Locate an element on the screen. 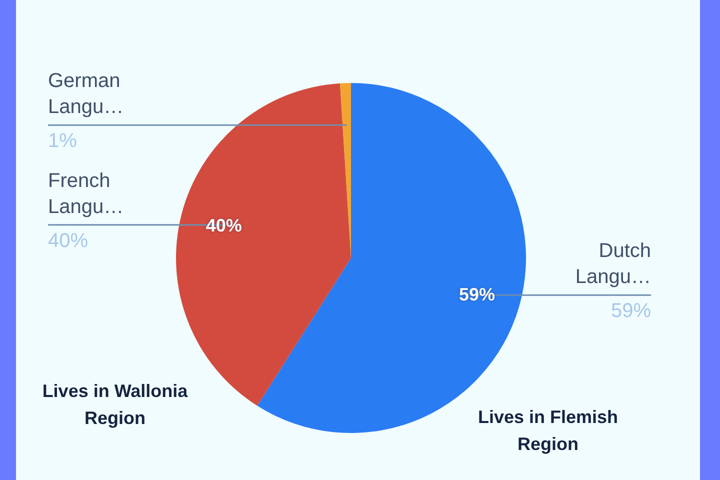 This screenshot has width=720, height=480. text: 40% is located at coordinates (224, 225).